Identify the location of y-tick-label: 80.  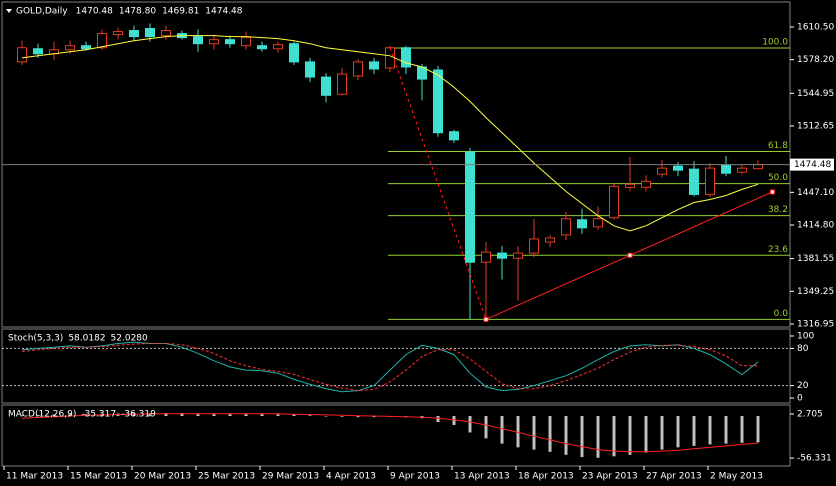
(803, 349).